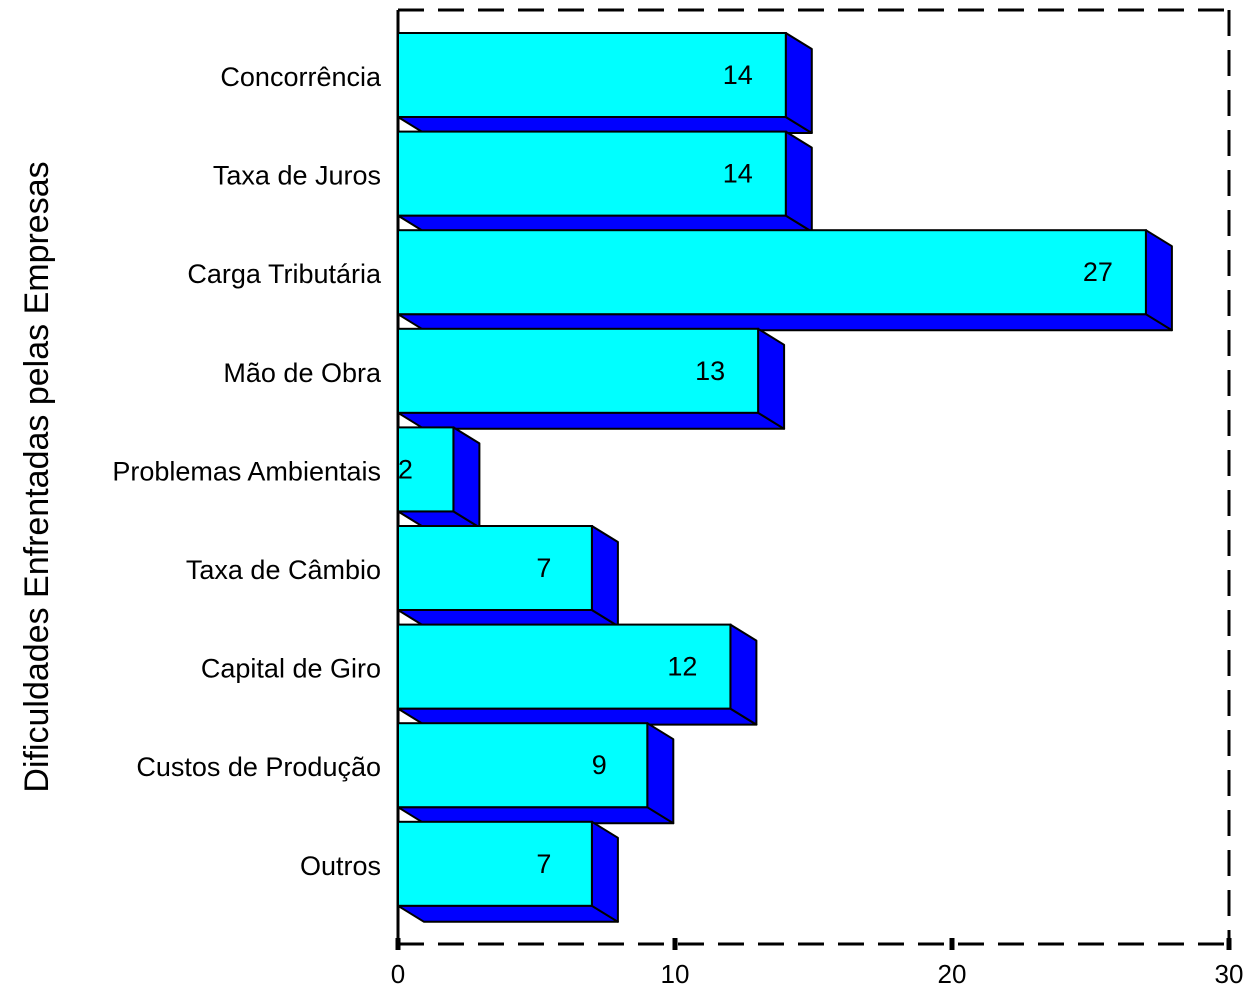 The height and width of the screenshot is (991, 1249). What do you see at coordinates (37, 476) in the screenshot?
I see `y-axis-title: Dificuldades Enfrentadas pelas Empresas` at bounding box center [37, 476].